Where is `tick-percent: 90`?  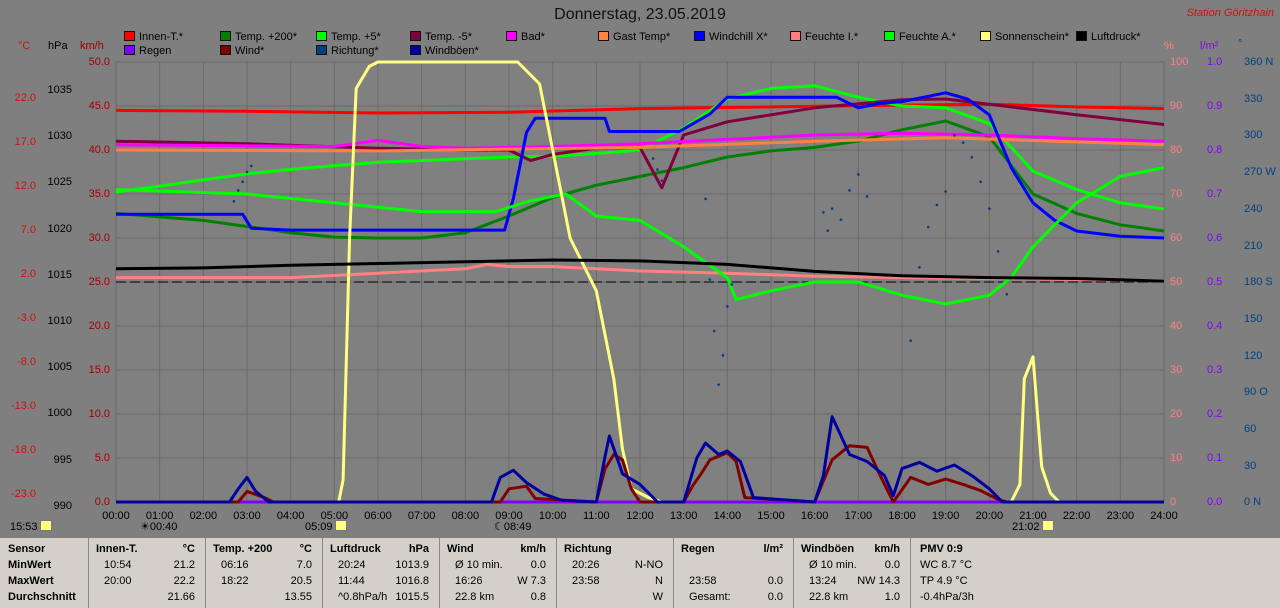
tick-percent: 90 is located at coordinates (1176, 106).